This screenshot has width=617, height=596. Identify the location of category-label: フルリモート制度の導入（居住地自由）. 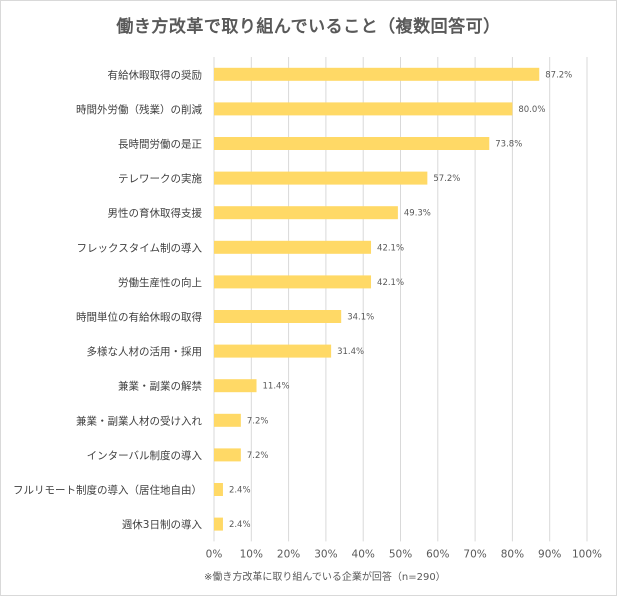
(107, 490).